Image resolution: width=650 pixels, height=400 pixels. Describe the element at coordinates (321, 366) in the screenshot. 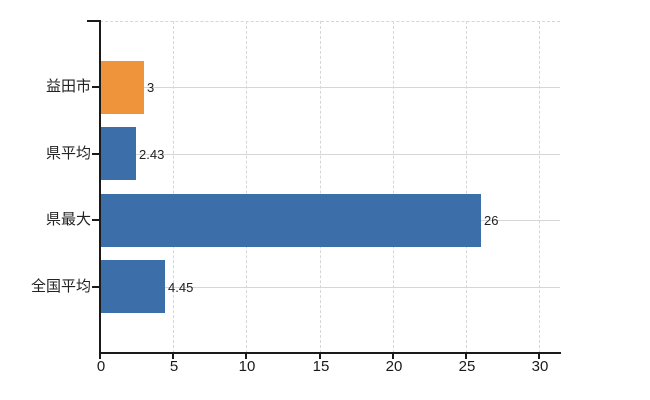

I see `x-tick-label: 15` at that location.